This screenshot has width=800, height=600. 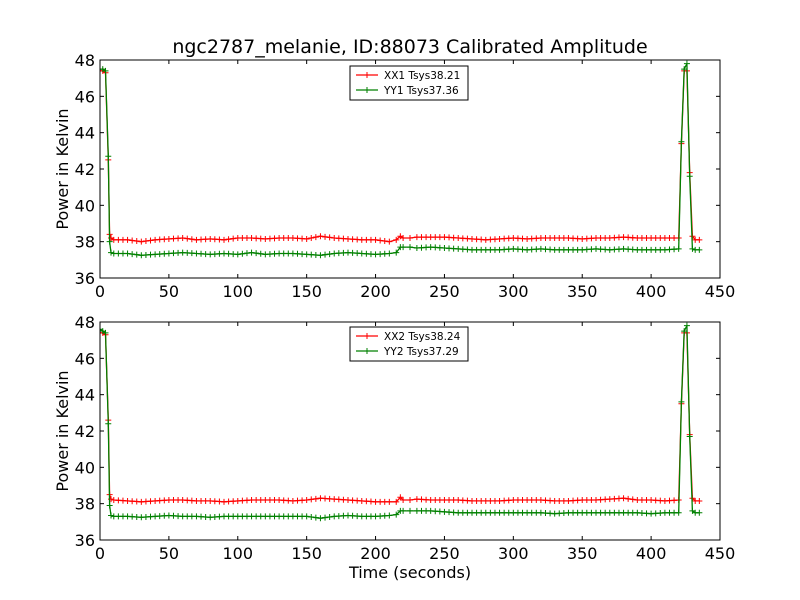 I want to click on legend-entry-2: YY1 Tsys37.36, so click(x=421, y=91).